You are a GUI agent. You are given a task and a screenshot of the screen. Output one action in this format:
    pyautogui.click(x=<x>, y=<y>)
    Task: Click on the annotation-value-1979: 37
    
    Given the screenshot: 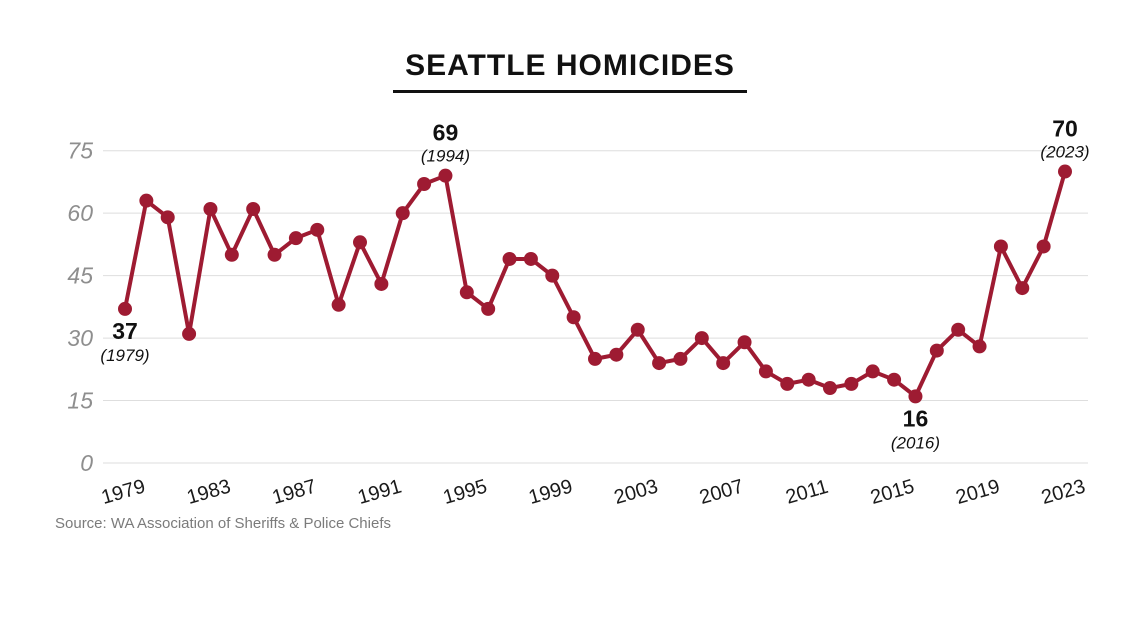 What is the action you would take?
    pyautogui.click(x=125, y=331)
    